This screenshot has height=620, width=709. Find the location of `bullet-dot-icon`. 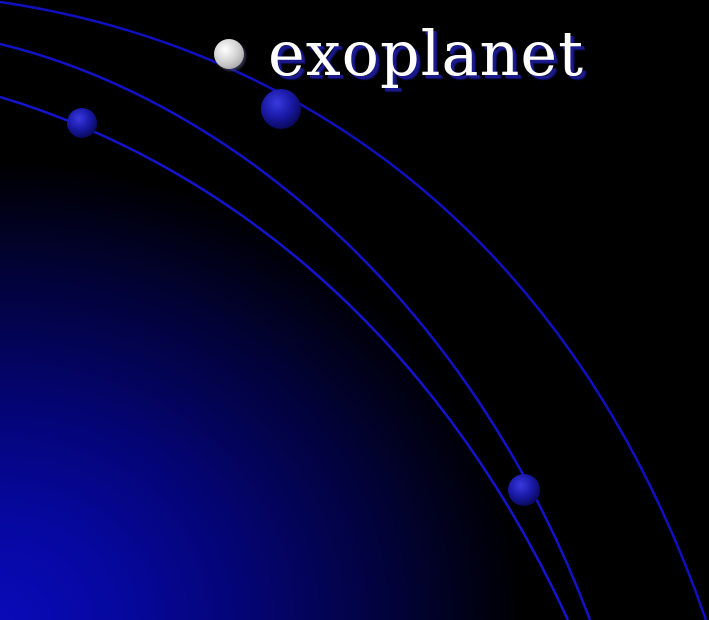

bullet-dot-icon is located at coordinates (229, 54).